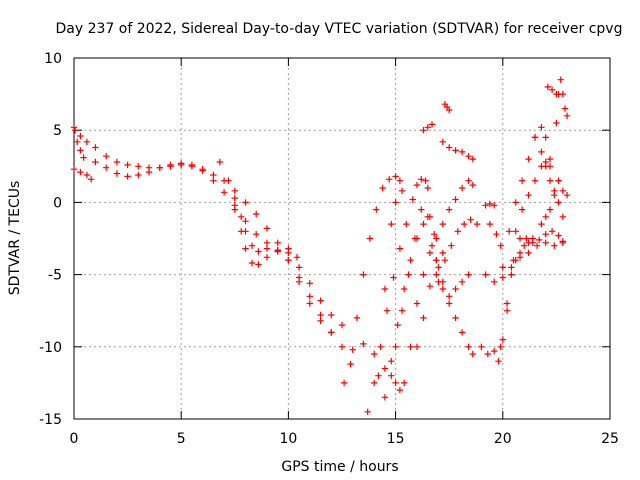  Describe the element at coordinates (57, 131) in the screenshot. I see `y-tick-label: 5` at that location.